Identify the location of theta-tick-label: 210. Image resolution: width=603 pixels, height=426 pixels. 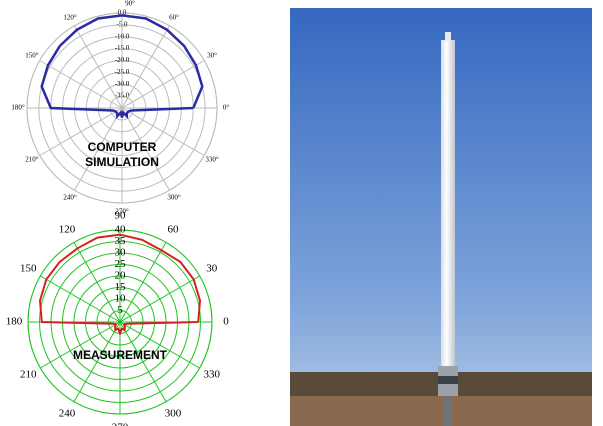
(28, 375).